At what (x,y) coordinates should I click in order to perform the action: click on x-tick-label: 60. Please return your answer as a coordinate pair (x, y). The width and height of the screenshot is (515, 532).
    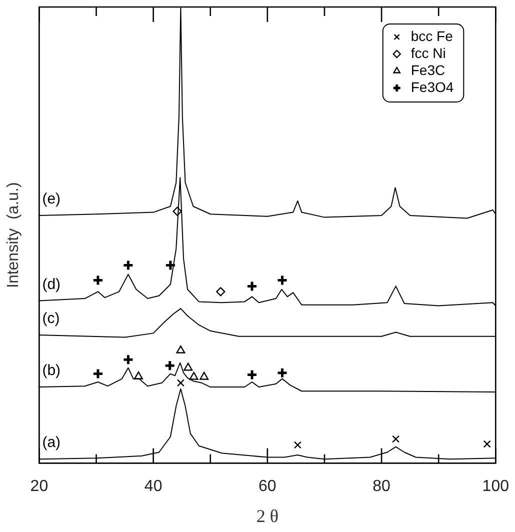
    Looking at the image, I should click on (267, 487).